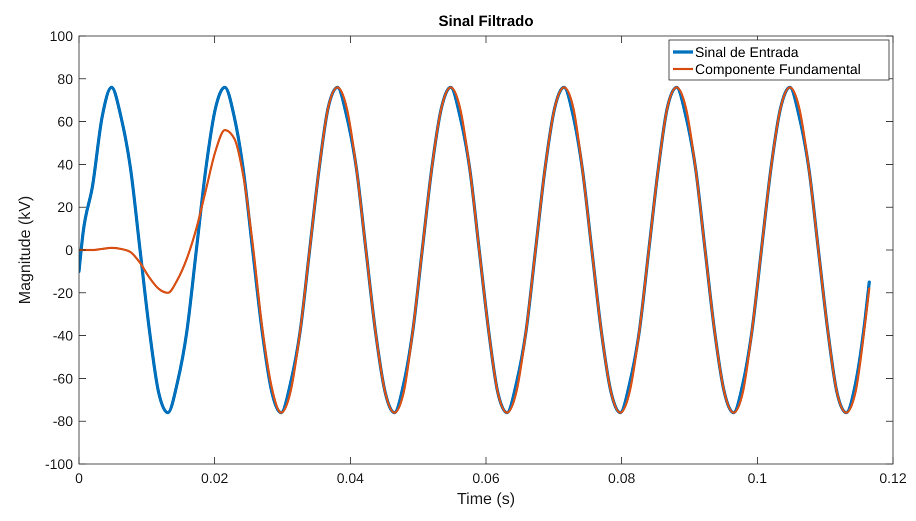 This screenshot has width=916, height=521. What do you see at coordinates (65, 164) in the screenshot?
I see `y-tick-label: 40` at bounding box center [65, 164].